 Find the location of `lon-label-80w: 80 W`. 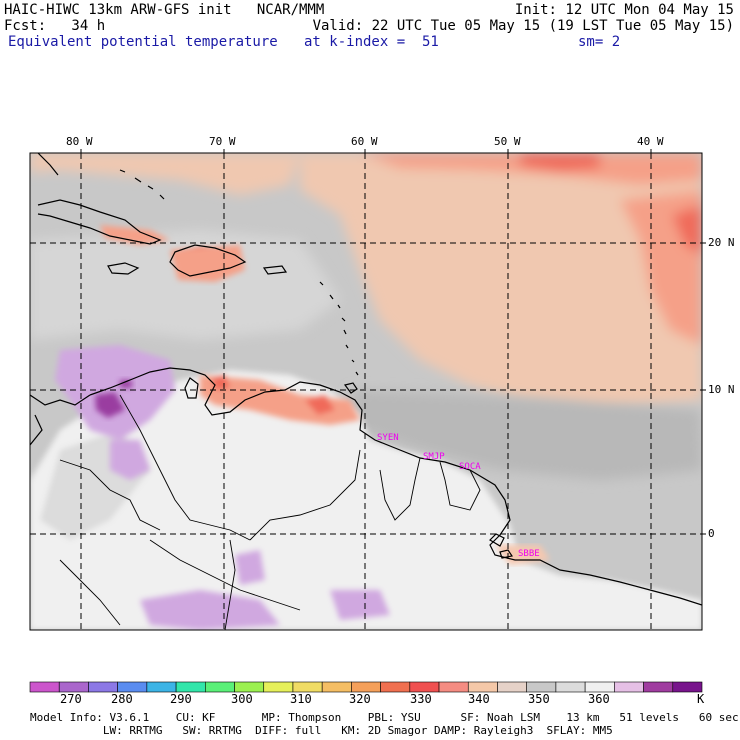

lon-label-80w: 80 W is located at coordinates (79, 141).